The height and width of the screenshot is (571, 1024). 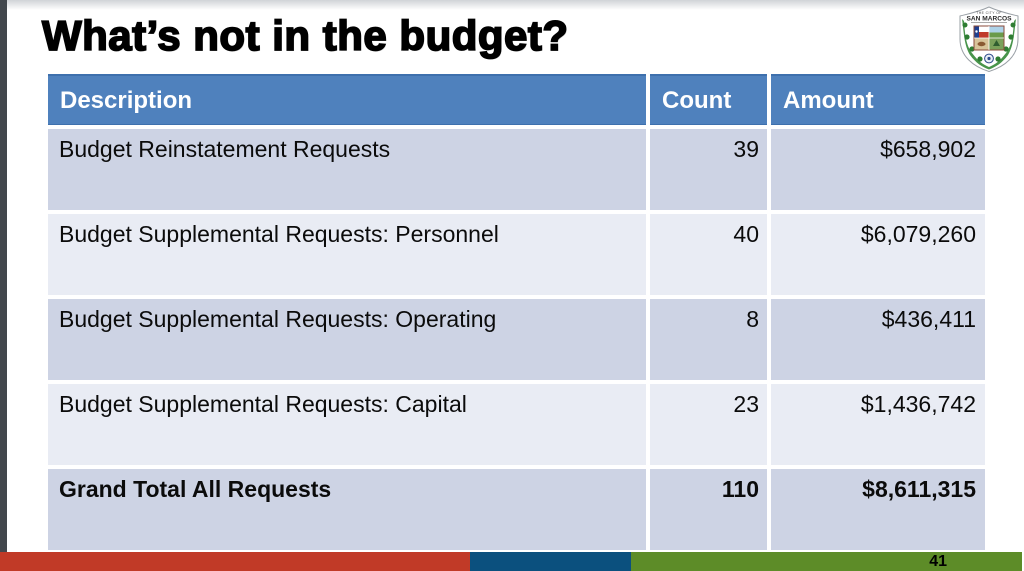 I want to click on row-description: Budget Supplemental Requests: Capital, so click(x=347, y=424).